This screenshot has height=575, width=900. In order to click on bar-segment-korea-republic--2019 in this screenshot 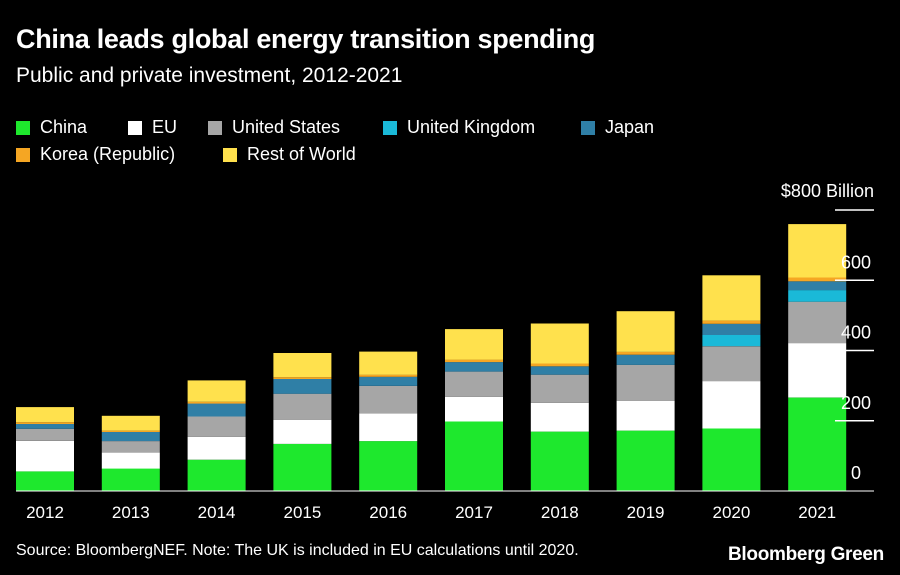, I will do `click(645, 353)`.